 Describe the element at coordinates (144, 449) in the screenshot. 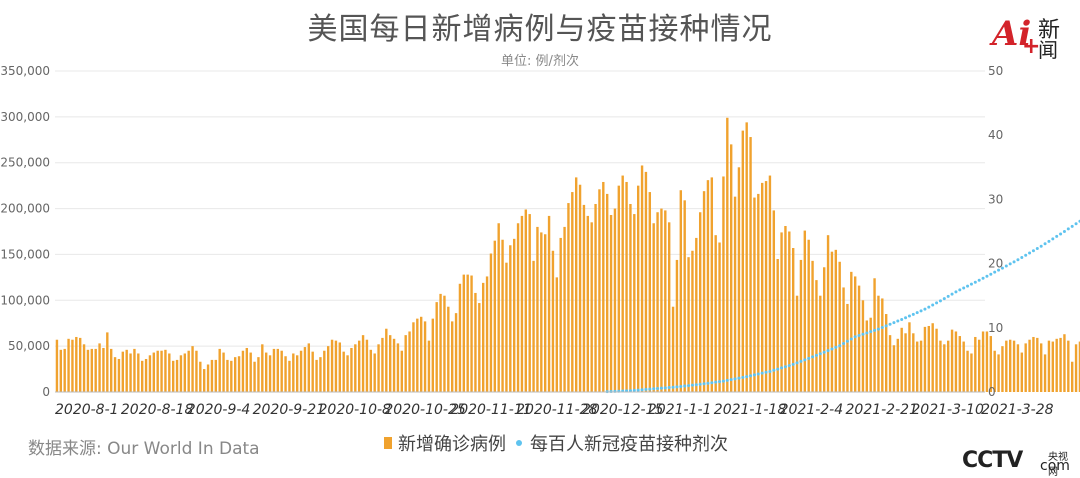

I see `data-source: 数据来源: Our World In Data` at that location.